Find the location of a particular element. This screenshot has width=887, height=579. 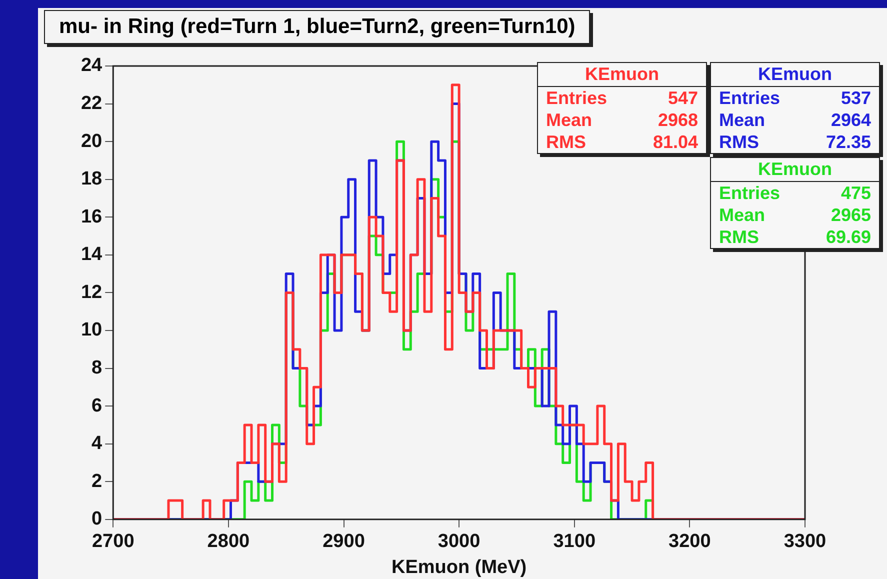

y-tick-label: 22 is located at coordinates (91, 103).